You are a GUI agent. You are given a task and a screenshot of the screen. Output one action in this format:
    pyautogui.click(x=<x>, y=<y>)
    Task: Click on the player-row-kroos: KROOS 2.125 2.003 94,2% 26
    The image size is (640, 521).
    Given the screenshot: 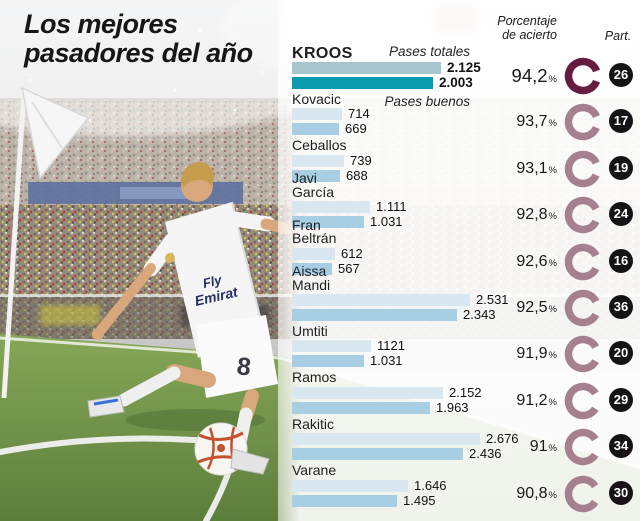 What is the action you would take?
    pyautogui.click(x=466, y=70)
    